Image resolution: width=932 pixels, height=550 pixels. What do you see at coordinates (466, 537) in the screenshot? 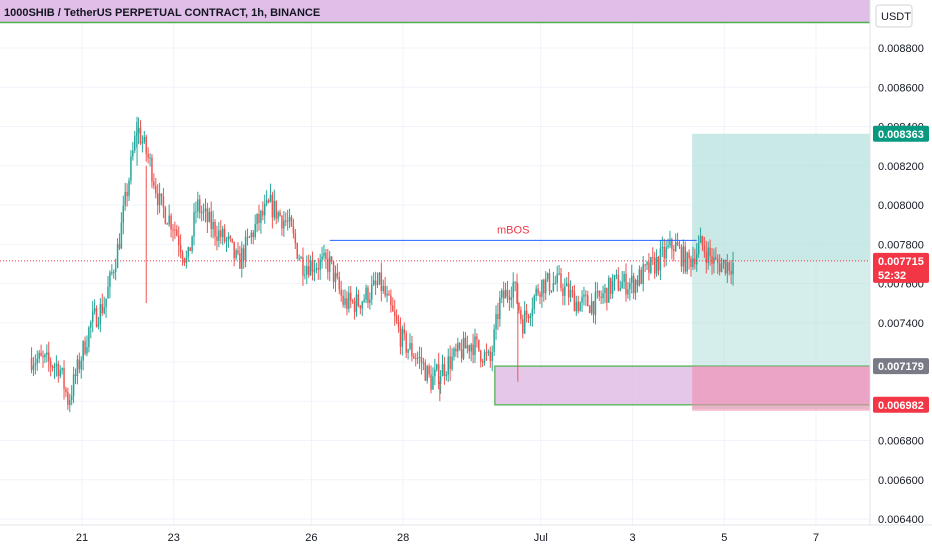
I see `time-axis: 21 23 26 28 Jul 3 5 7` at bounding box center [466, 537].